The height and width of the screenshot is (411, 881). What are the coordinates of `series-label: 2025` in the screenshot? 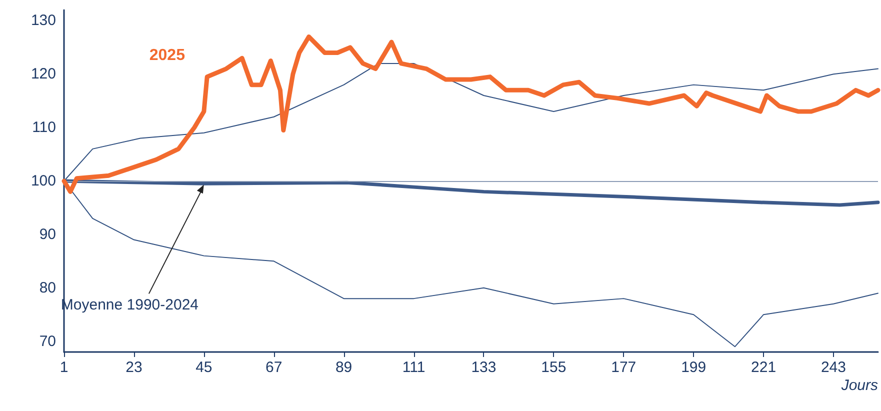 It's located at (167, 55).